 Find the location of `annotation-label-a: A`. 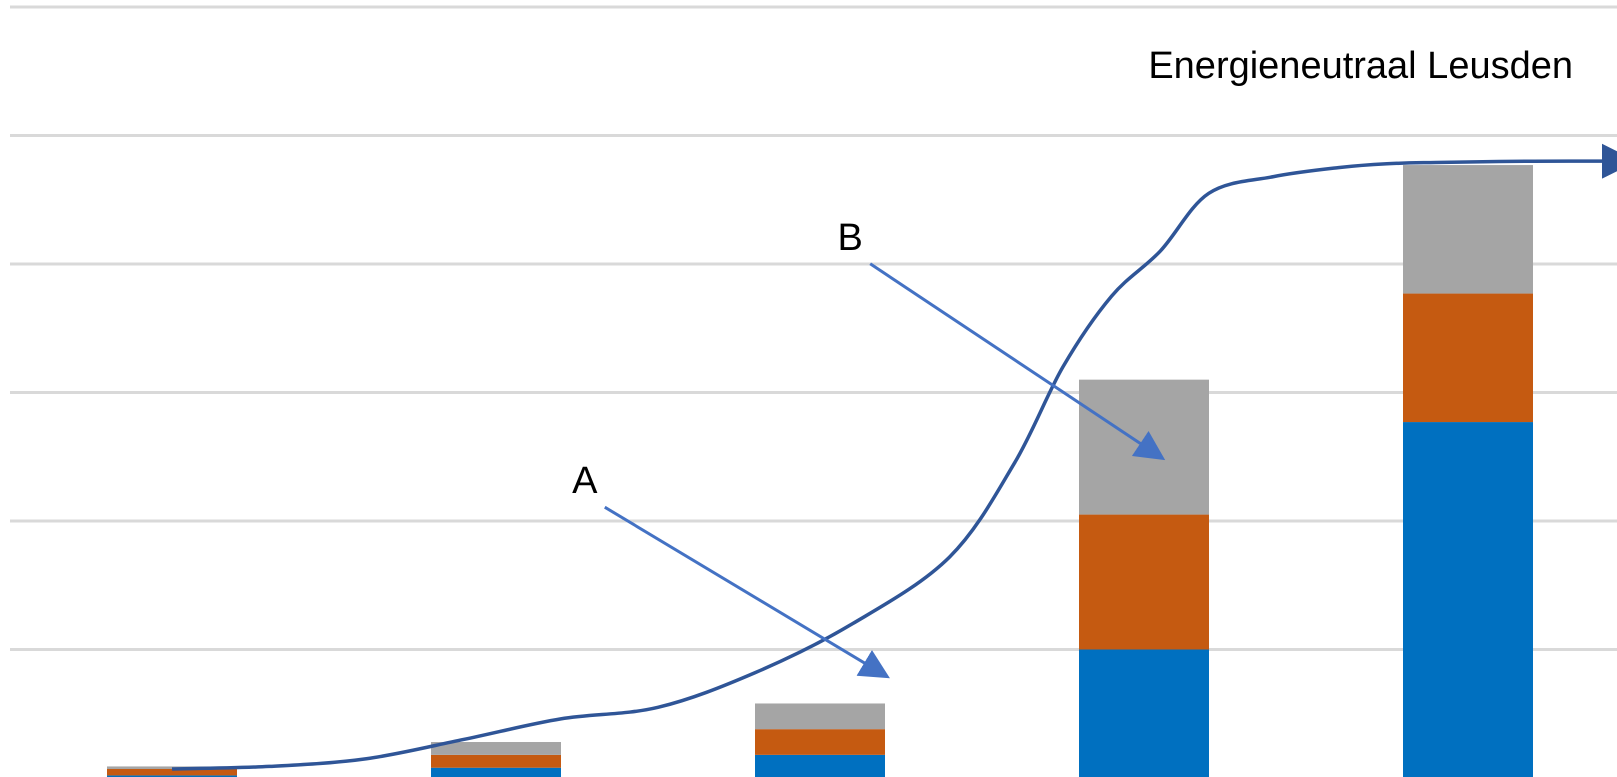

annotation-label-a: A is located at coordinates (585, 481).